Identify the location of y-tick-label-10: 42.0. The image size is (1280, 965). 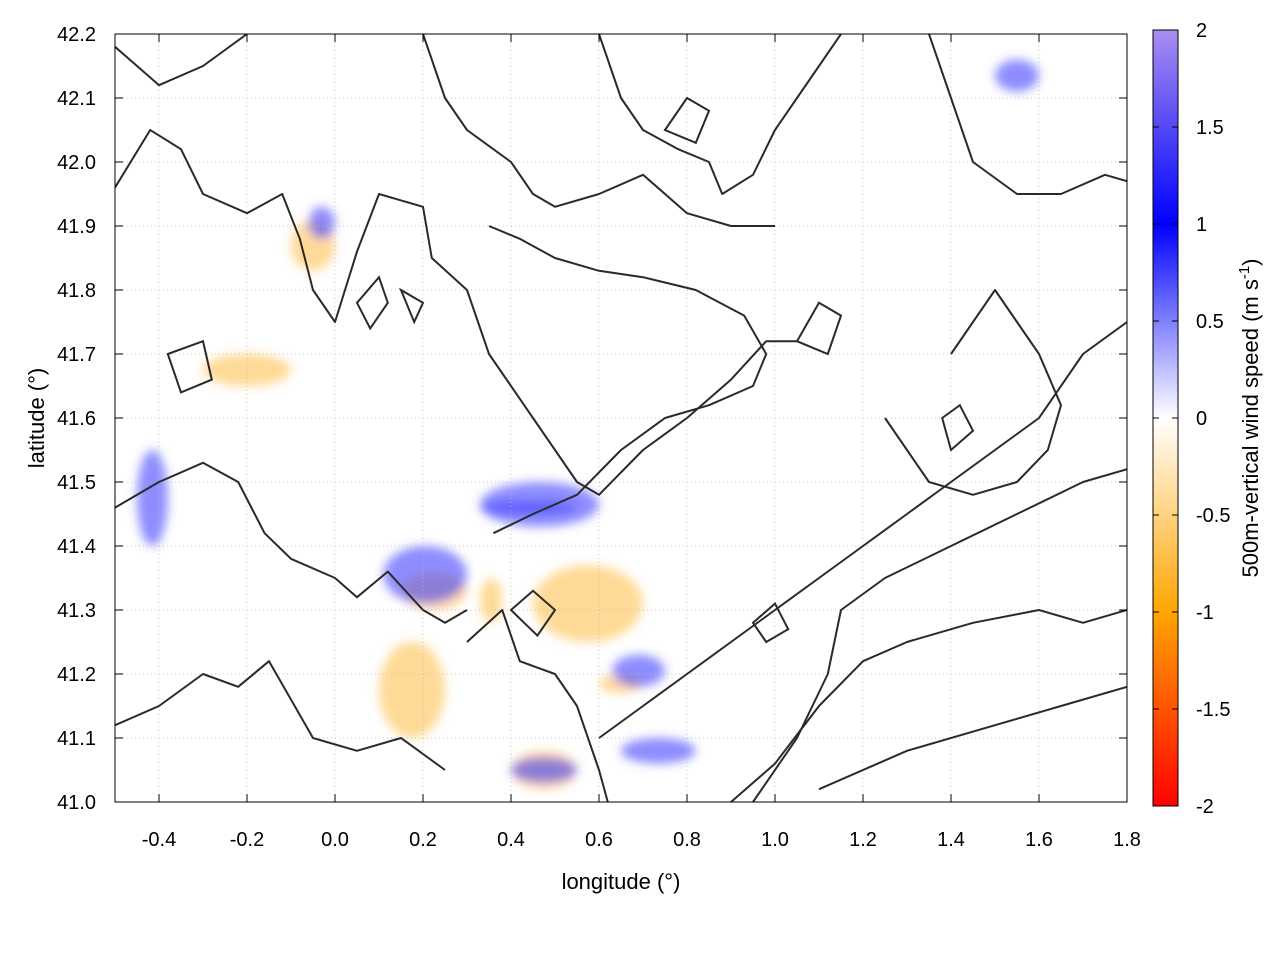
(76, 163).